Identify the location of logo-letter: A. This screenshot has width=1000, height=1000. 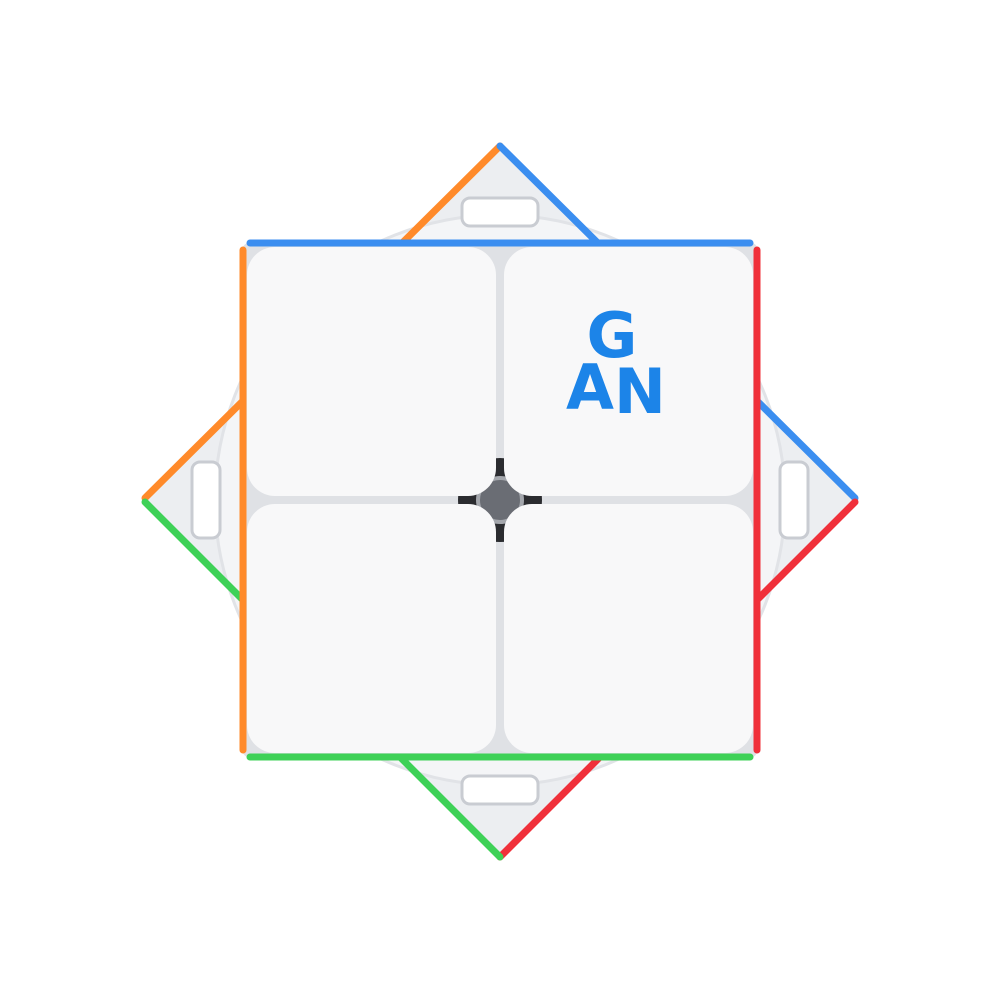
(590, 387).